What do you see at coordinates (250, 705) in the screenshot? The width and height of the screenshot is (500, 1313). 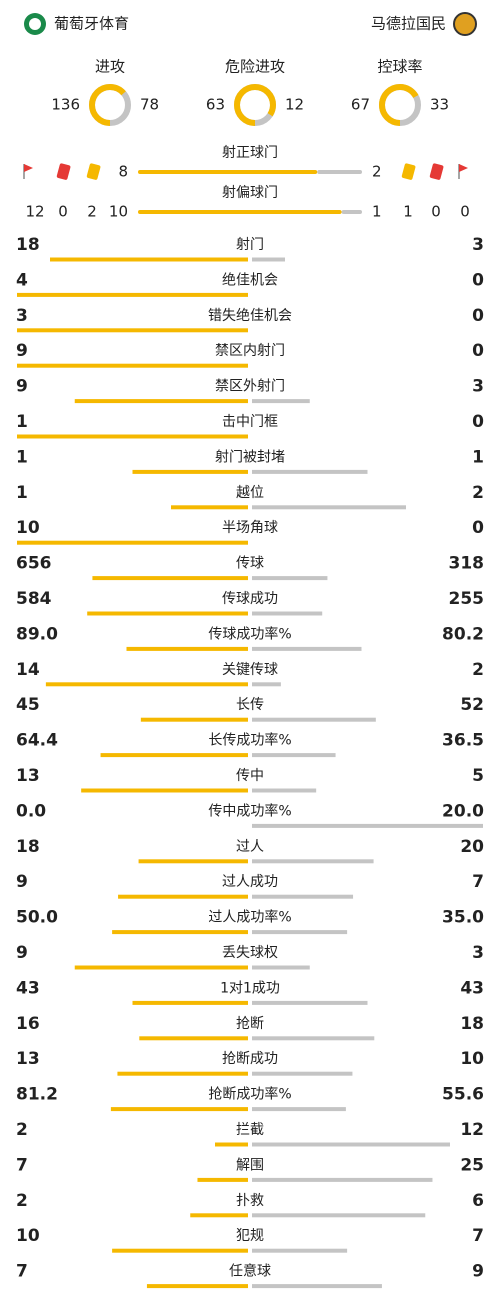 I see `stat-label: 长传` at bounding box center [250, 705].